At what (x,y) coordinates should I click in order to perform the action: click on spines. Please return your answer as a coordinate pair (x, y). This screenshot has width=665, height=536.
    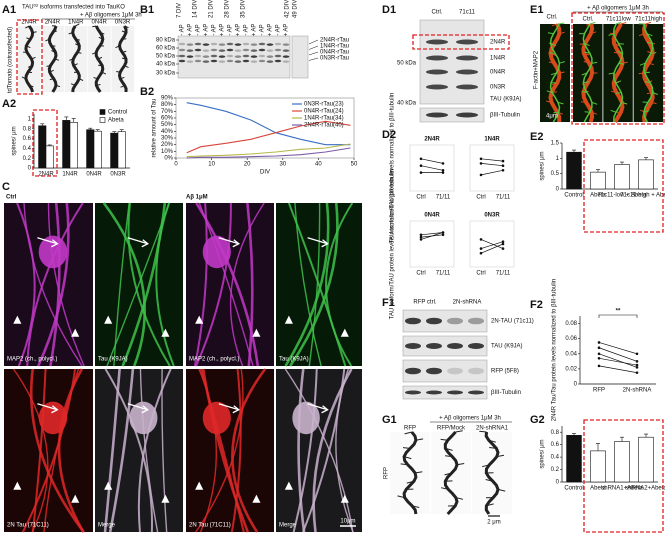
    Looking at the image, I should click on (76, 54).